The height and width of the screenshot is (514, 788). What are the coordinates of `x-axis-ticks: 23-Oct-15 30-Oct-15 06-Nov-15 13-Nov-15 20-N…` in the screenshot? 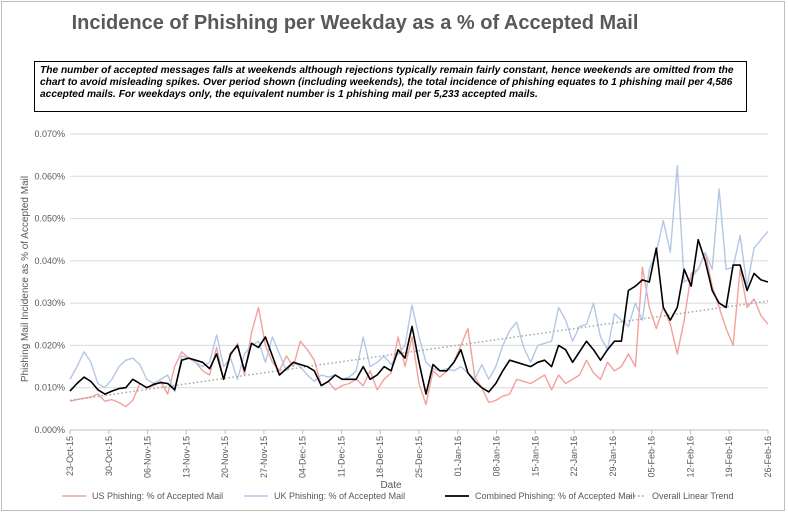 It's located at (419, 454).